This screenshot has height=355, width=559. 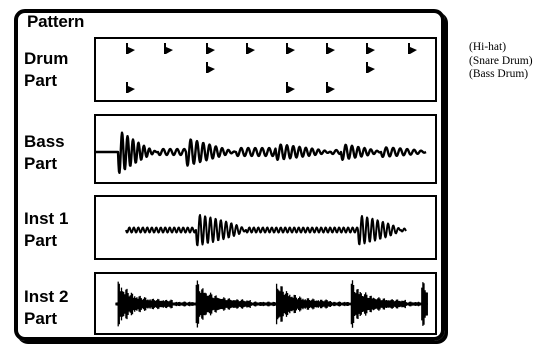 I want to click on inst1-part-label-line1: Inst 1, so click(x=46, y=218).